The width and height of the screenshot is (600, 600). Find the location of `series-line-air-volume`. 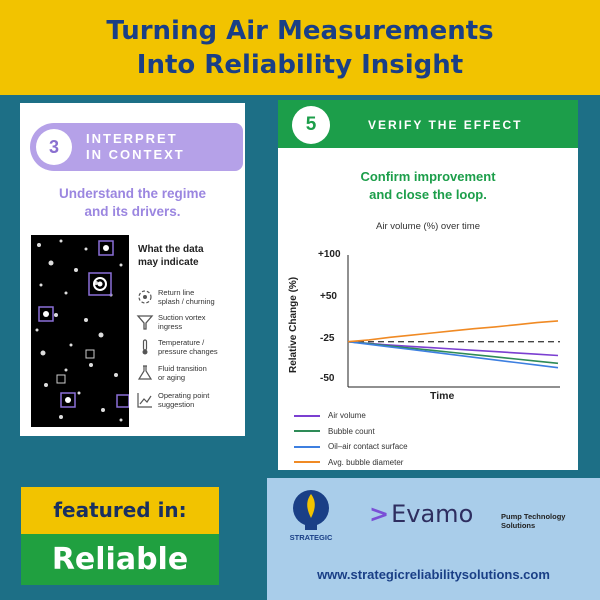

series-line-air-volume is located at coordinates (453, 348).